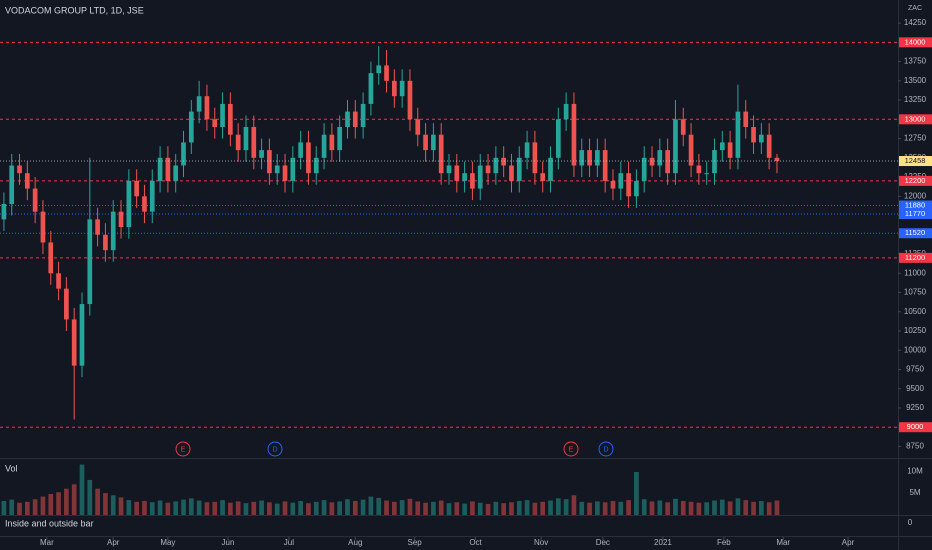 The width and height of the screenshot is (932, 550). What do you see at coordinates (915, 292) in the screenshot?
I see `y-tick-label: 10750` at bounding box center [915, 292].